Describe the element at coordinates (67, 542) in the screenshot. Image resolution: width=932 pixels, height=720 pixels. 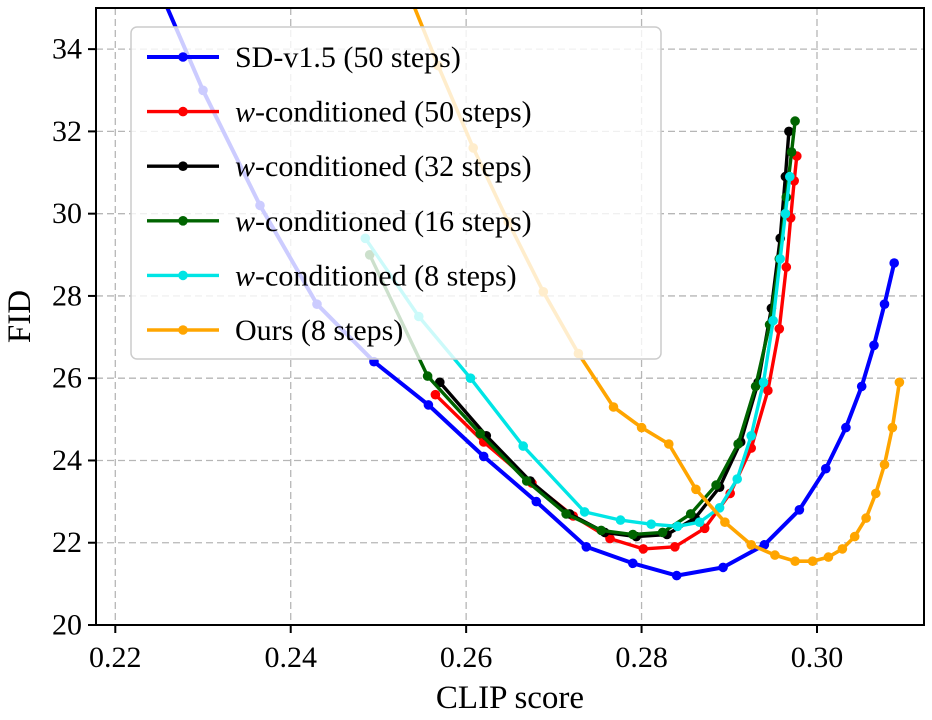
I see `y-tick-label: 22` at that location.